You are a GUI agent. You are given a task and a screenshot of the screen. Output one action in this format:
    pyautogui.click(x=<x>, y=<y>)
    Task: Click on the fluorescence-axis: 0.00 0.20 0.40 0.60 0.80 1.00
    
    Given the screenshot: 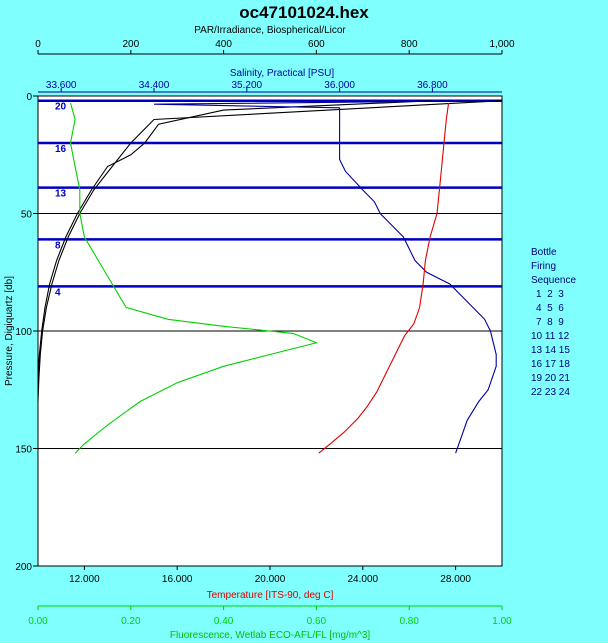 What is the action you would take?
    pyautogui.click(x=270, y=616)
    